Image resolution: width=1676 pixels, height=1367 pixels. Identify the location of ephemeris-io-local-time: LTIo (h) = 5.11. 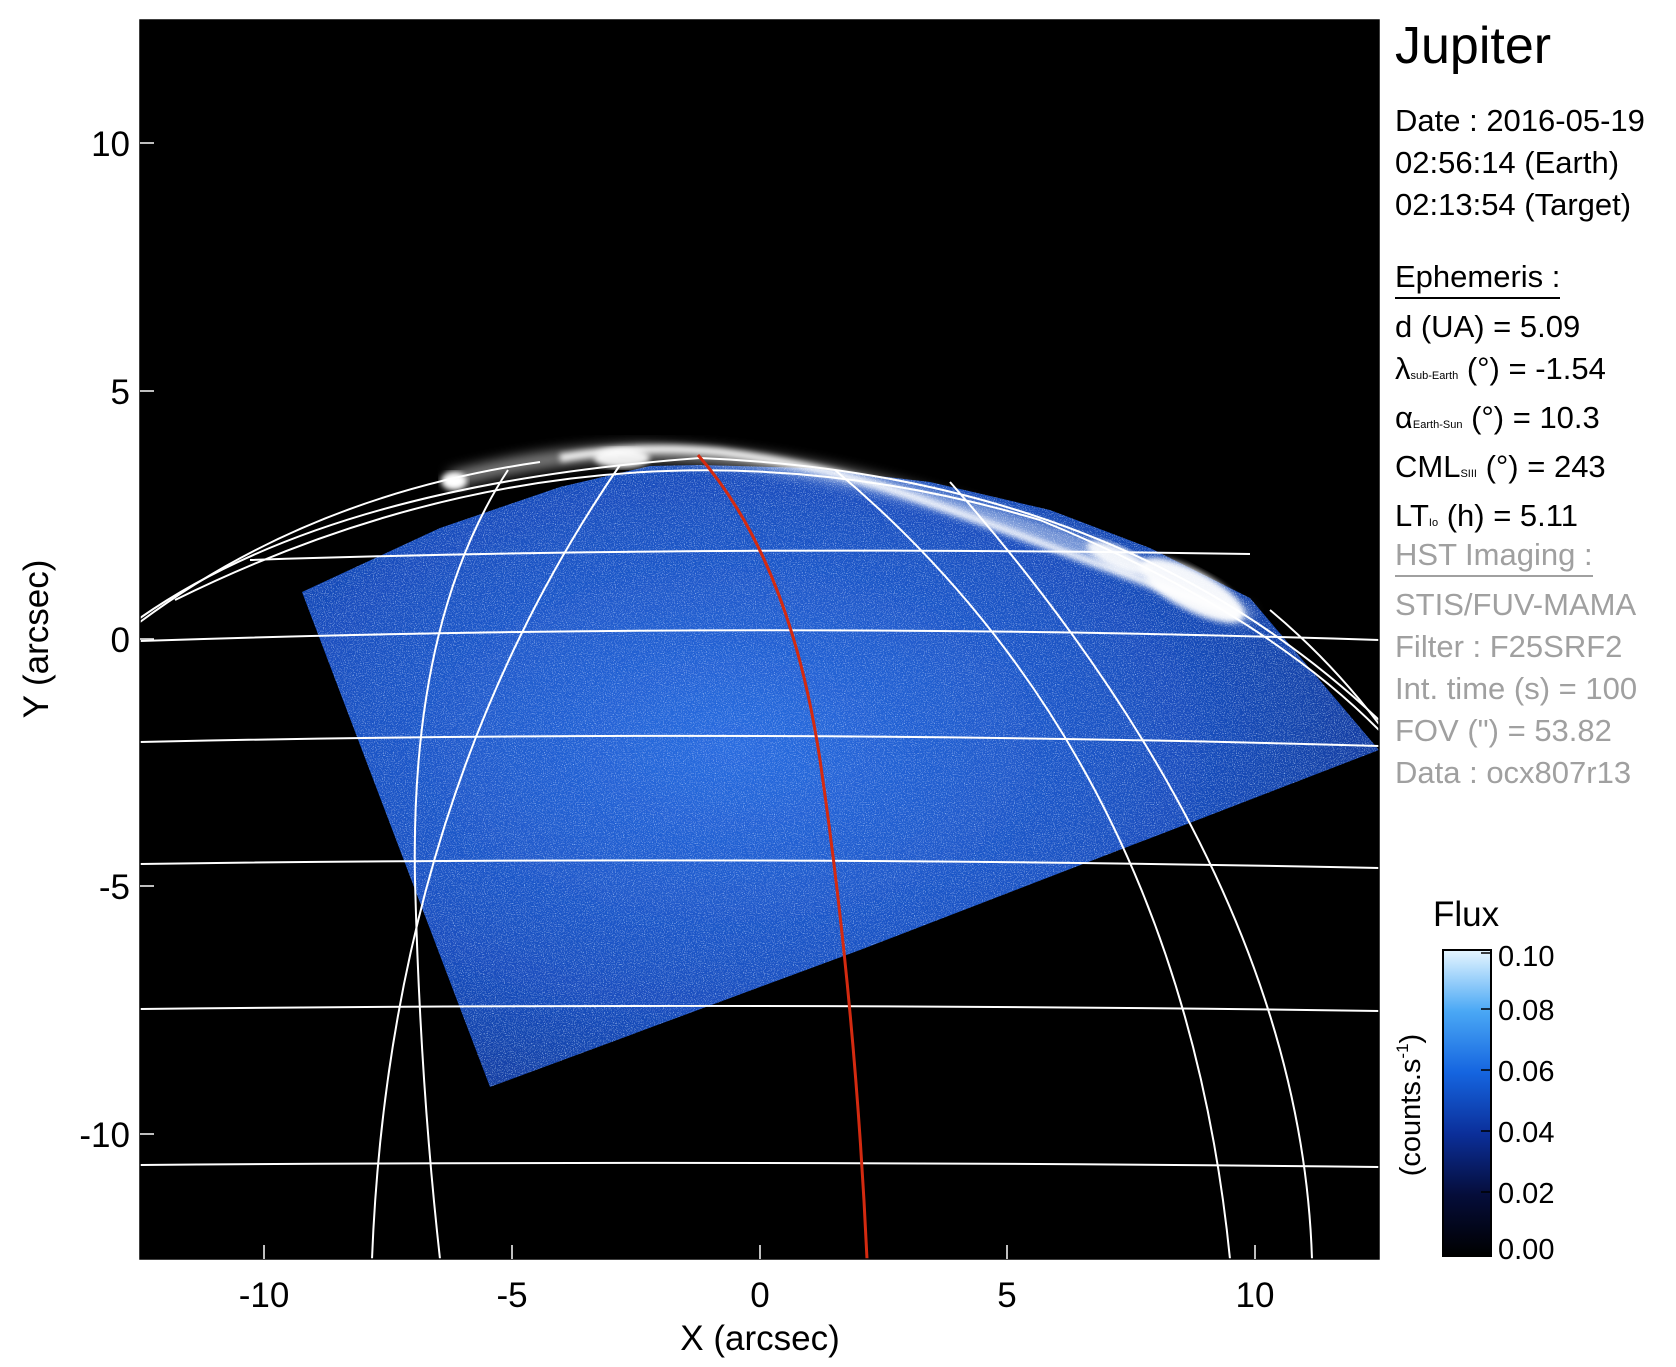
(1486, 515).